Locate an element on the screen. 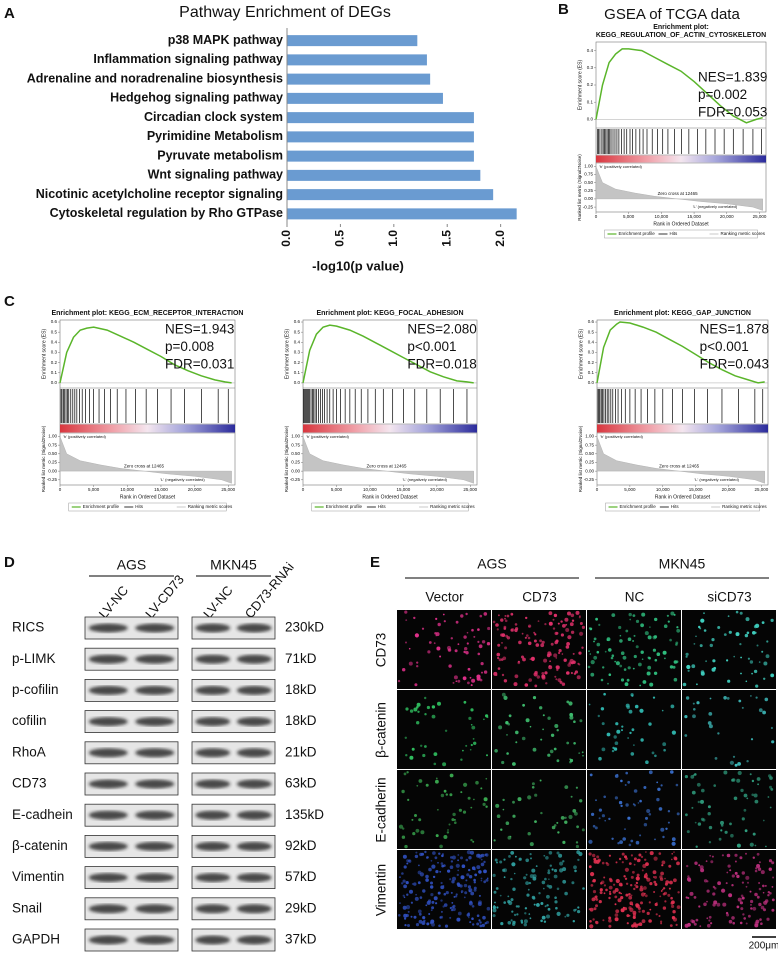 This screenshot has height=957, width=778. y-tick-label: -0.25 is located at coordinates (588, 206).